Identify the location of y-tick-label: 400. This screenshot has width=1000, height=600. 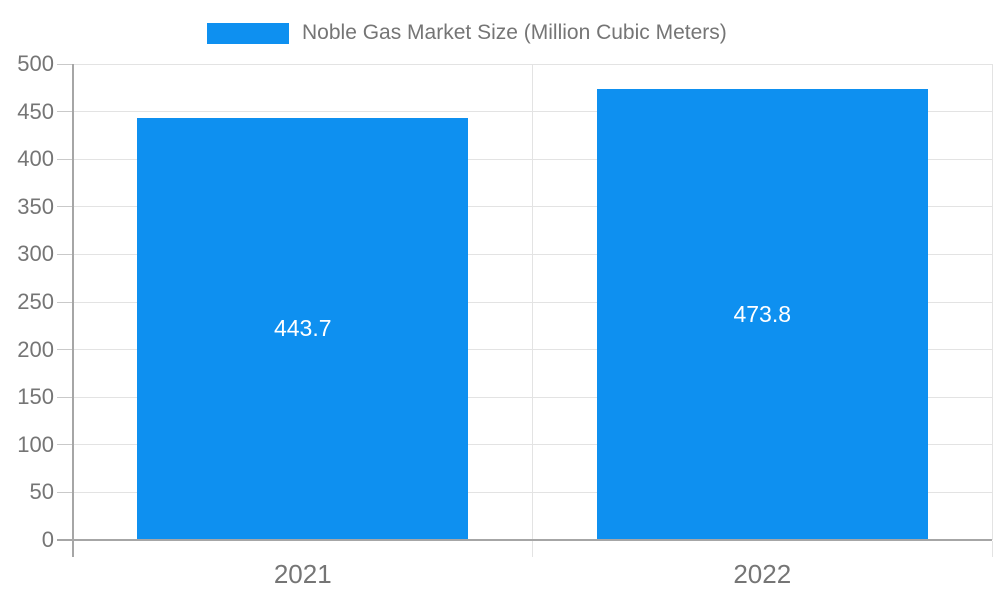
(35, 159).